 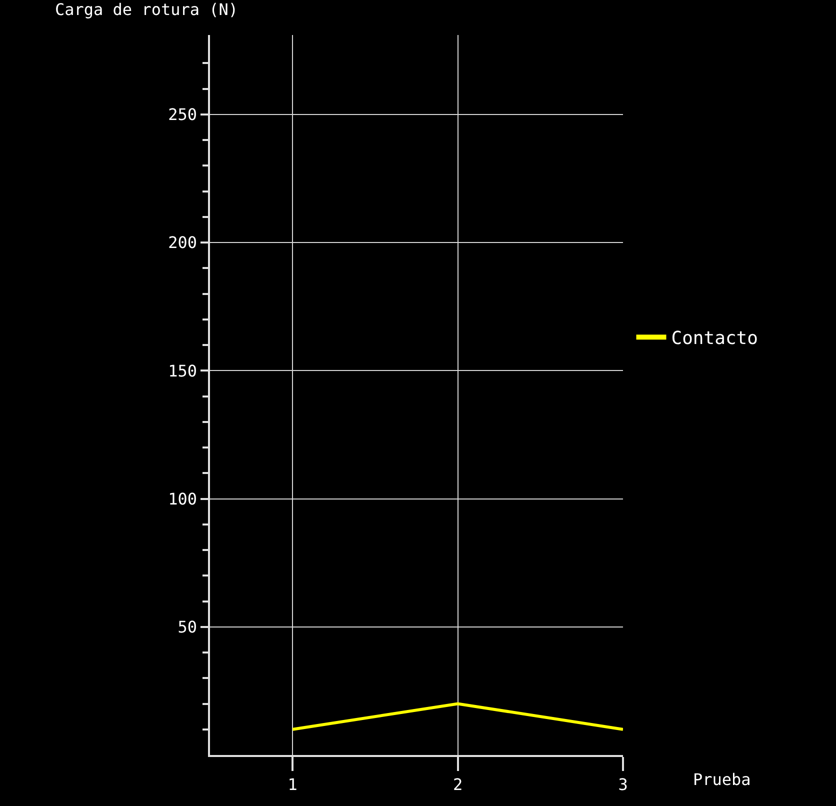 What do you see at coordinates (183, 242) in the screenshot?
I see `y-tick-label: 200` at bounding box center [183, 242].